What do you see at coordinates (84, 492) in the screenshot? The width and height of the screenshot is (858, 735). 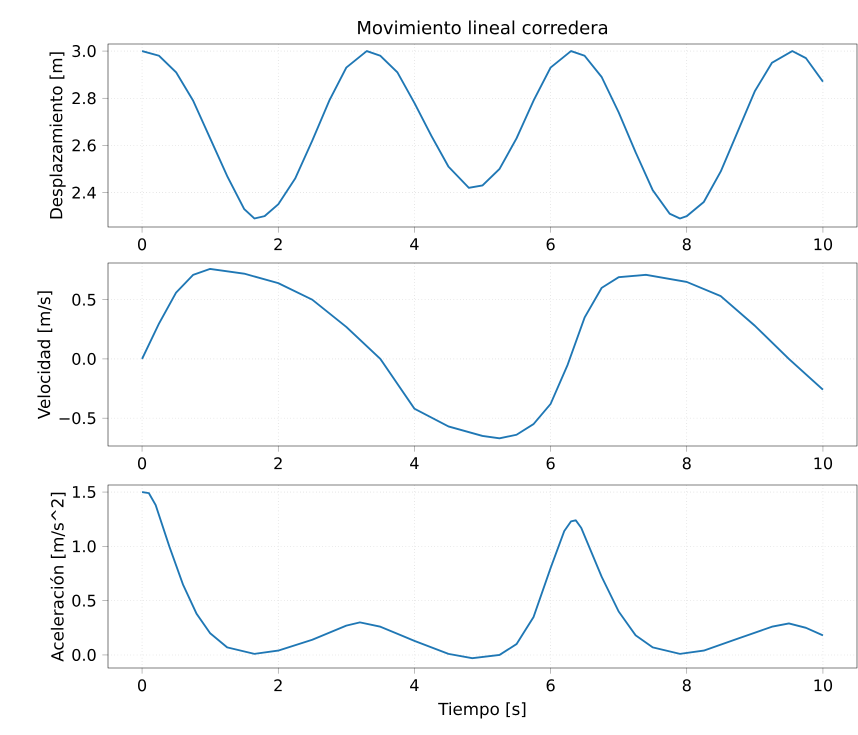 I see `y-tick-label: 1.5` at bounding box center [84, 492].